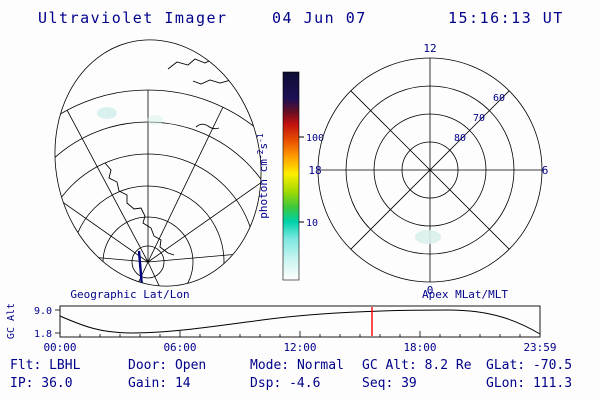  I want to click on mlt-label-18: 18, so click(314, 170).